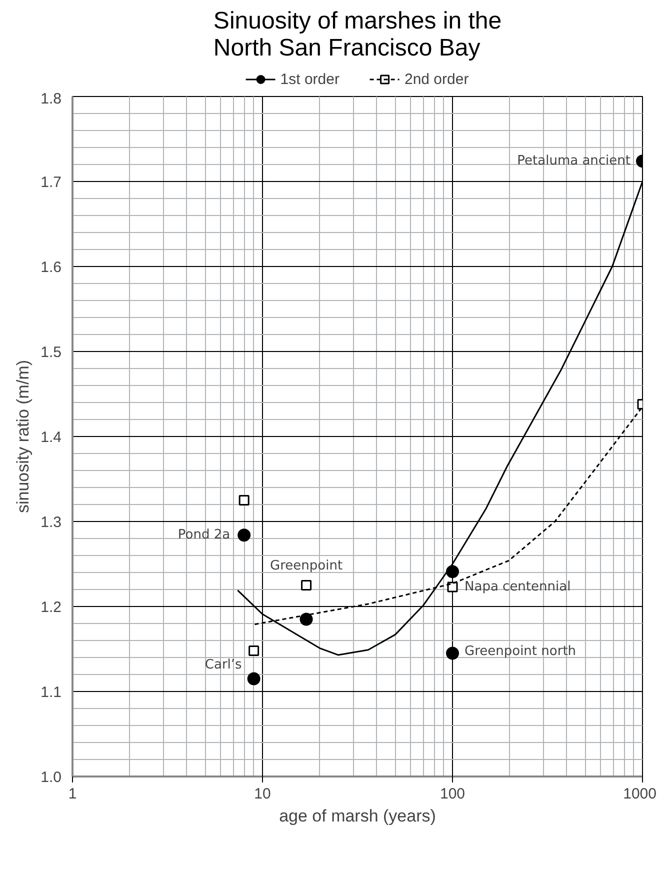 The image size is (670, 875). I want to click on y-tick-label: 1.2, so click(51, 607).